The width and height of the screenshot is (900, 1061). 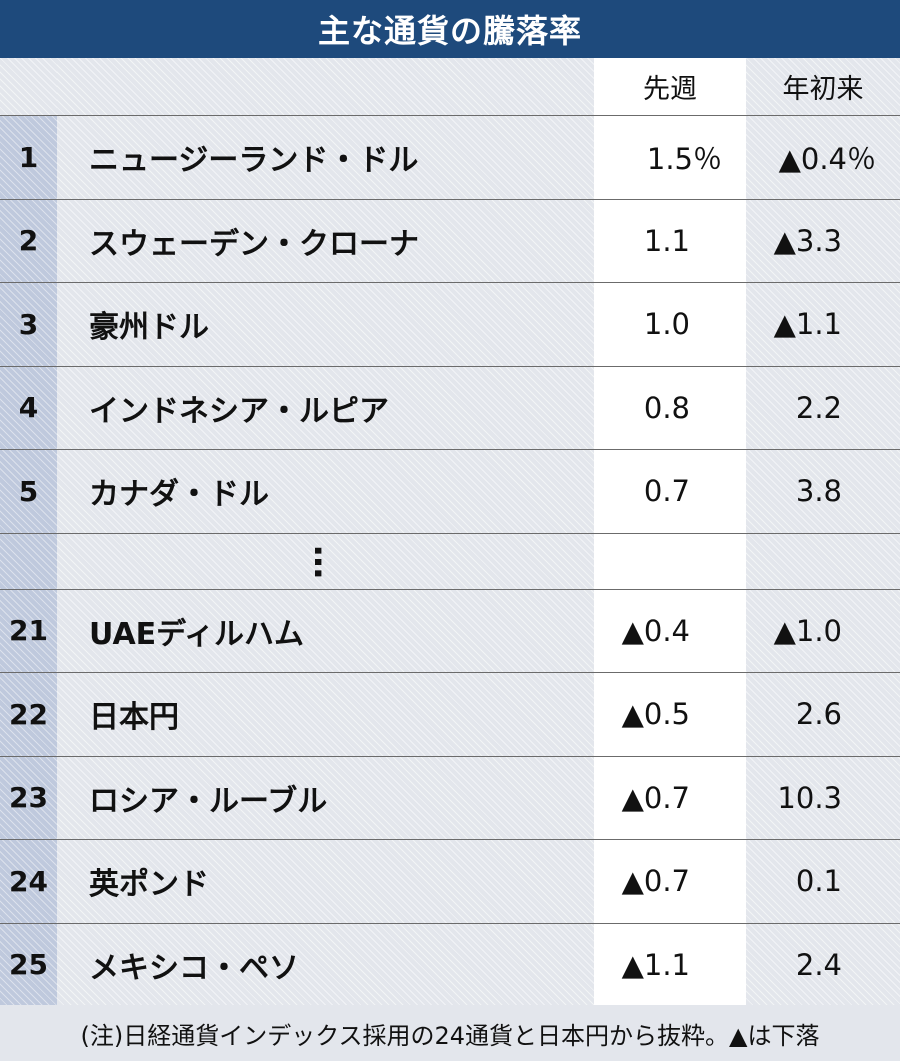 I want to click on table-row: 23 ロシア・ルーブル ▲0.7 10.3, so click(x=450, y=798).